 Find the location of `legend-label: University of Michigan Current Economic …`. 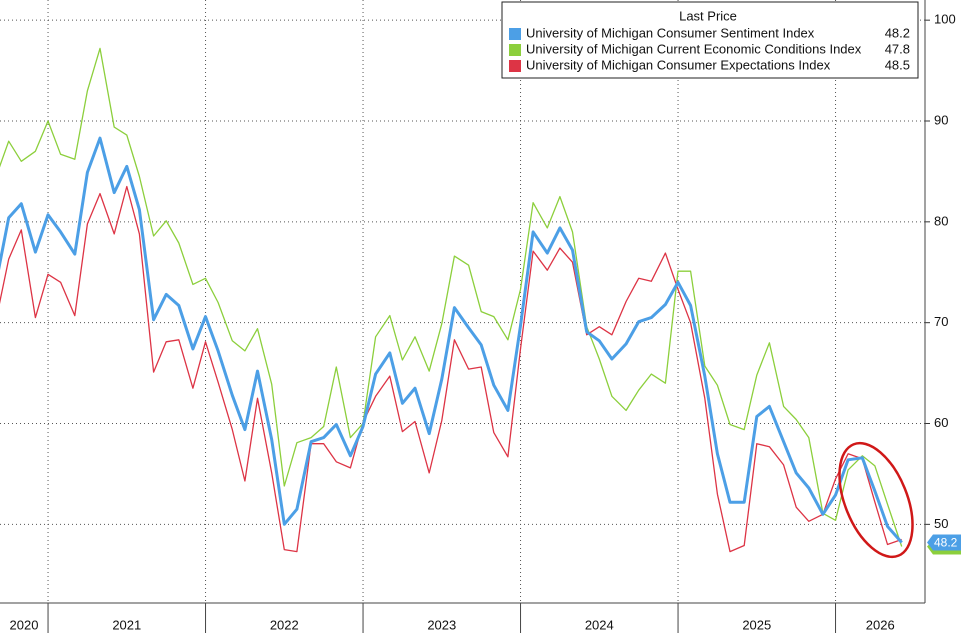

legend-label: University of Michigan Current Economic … is located at coordinates (694, 48).